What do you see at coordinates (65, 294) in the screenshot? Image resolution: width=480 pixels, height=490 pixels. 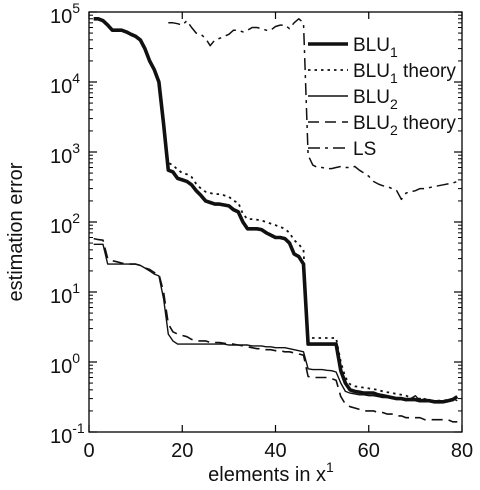 I see `y-tick-label-2: 10¹` at bounding box center [65, 294].